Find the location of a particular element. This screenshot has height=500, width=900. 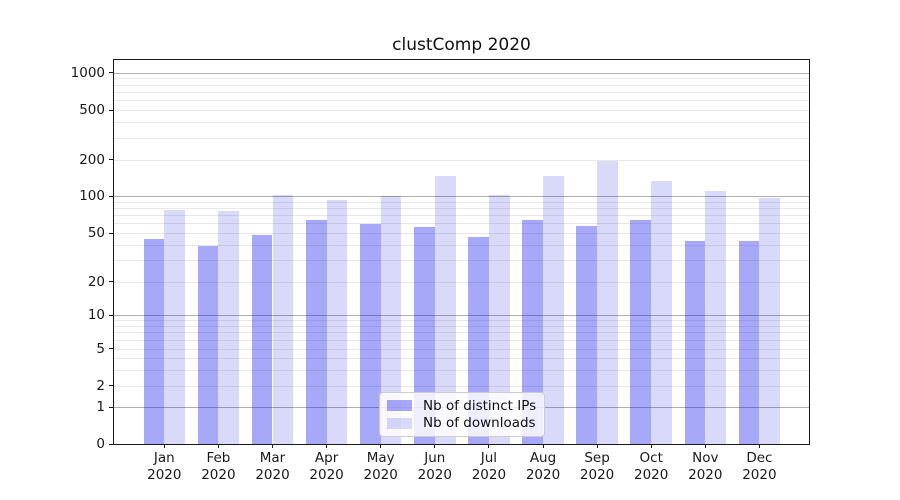

bar-distinct-ips-dec is located at coordinates (749, 343).